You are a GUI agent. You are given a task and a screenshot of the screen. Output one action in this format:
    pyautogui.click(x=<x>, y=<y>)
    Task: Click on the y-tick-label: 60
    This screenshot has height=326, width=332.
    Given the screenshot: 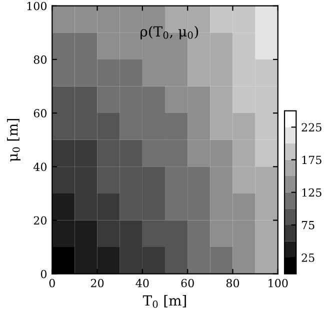 What is the action you would take?
    pyautogui.click(x=40, y=113)
    